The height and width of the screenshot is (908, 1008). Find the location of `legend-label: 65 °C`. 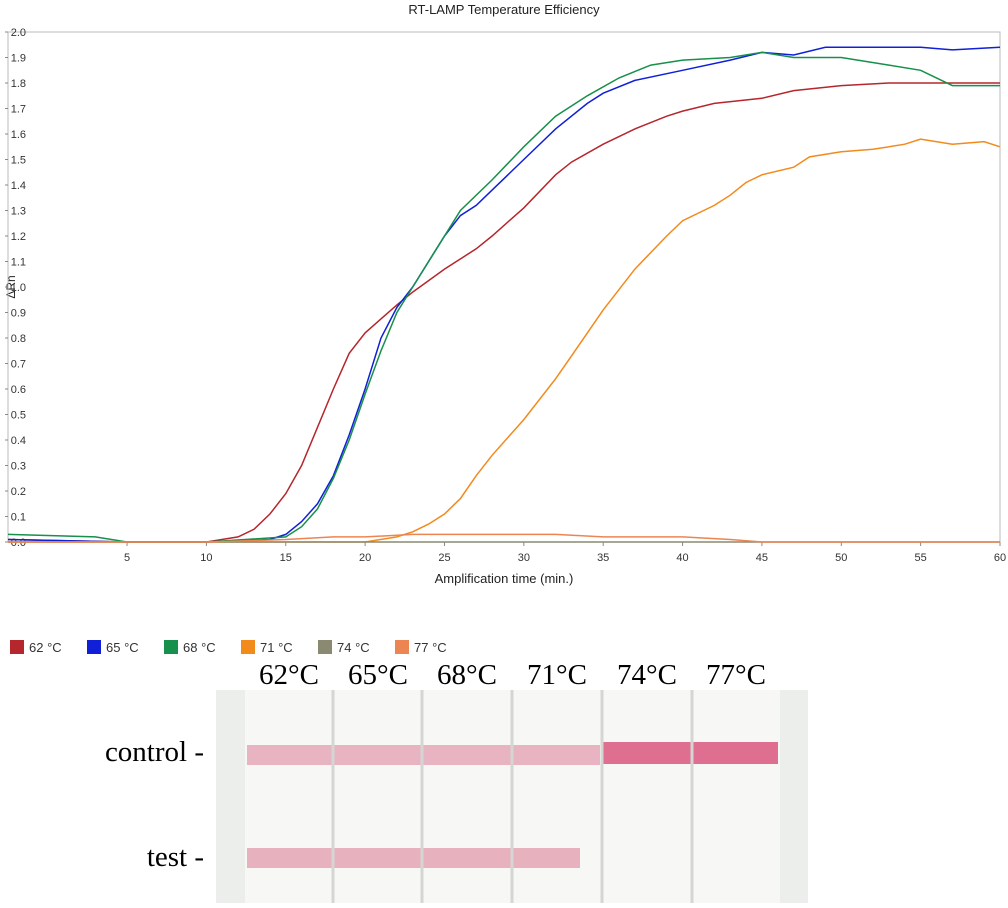

legend-label: 65 °C is located at coordinates (122, 647).